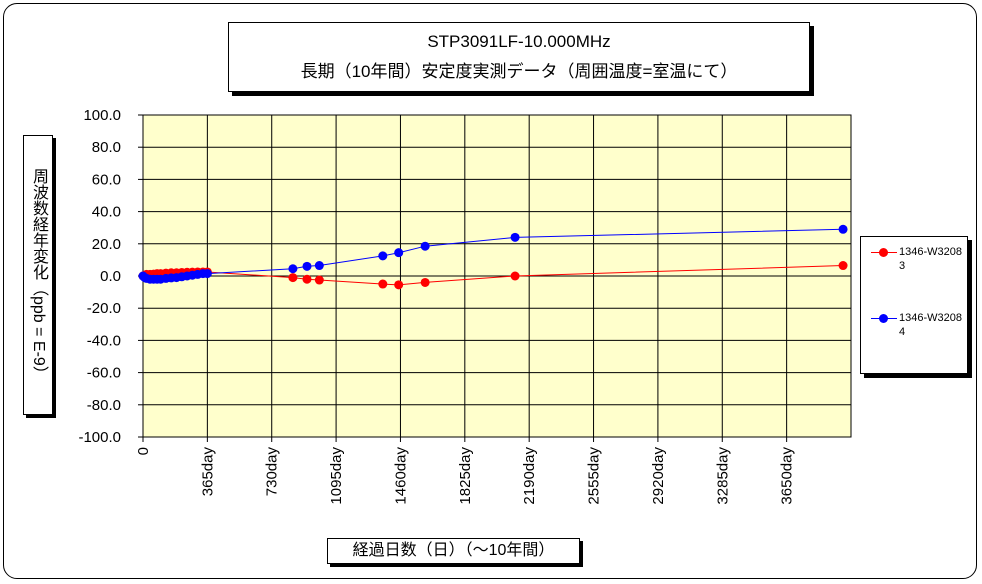  I want to click on series-layer, so click(493, 257).